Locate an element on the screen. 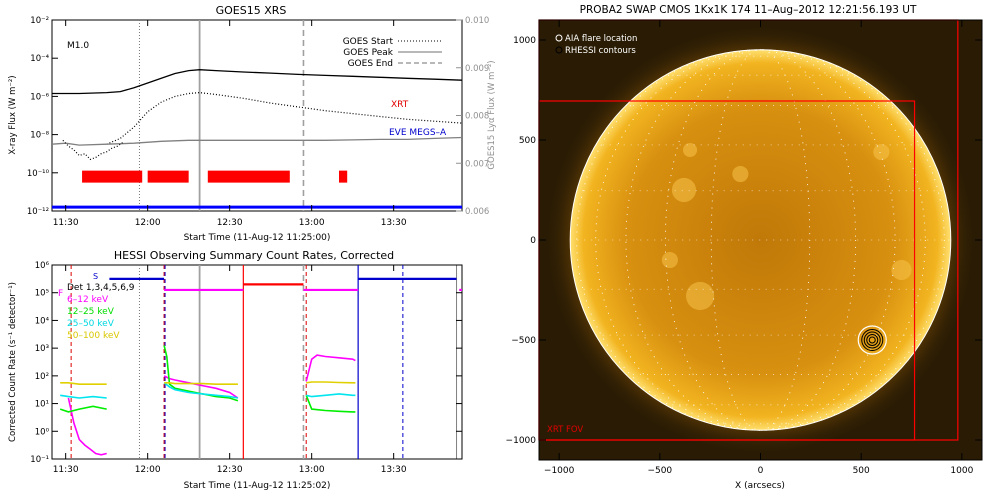 The width and height of the screenshot is (1000, 500). goes-eve-annotation: EVE MEGS–A is located at coordinates (418, 133).